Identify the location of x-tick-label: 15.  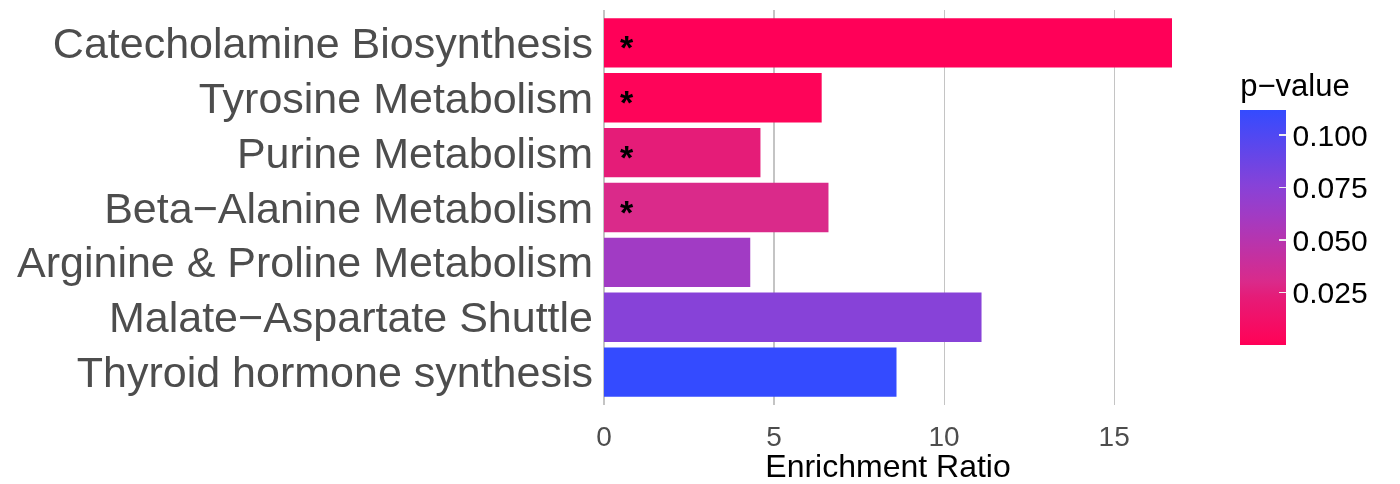
(1114, 436).